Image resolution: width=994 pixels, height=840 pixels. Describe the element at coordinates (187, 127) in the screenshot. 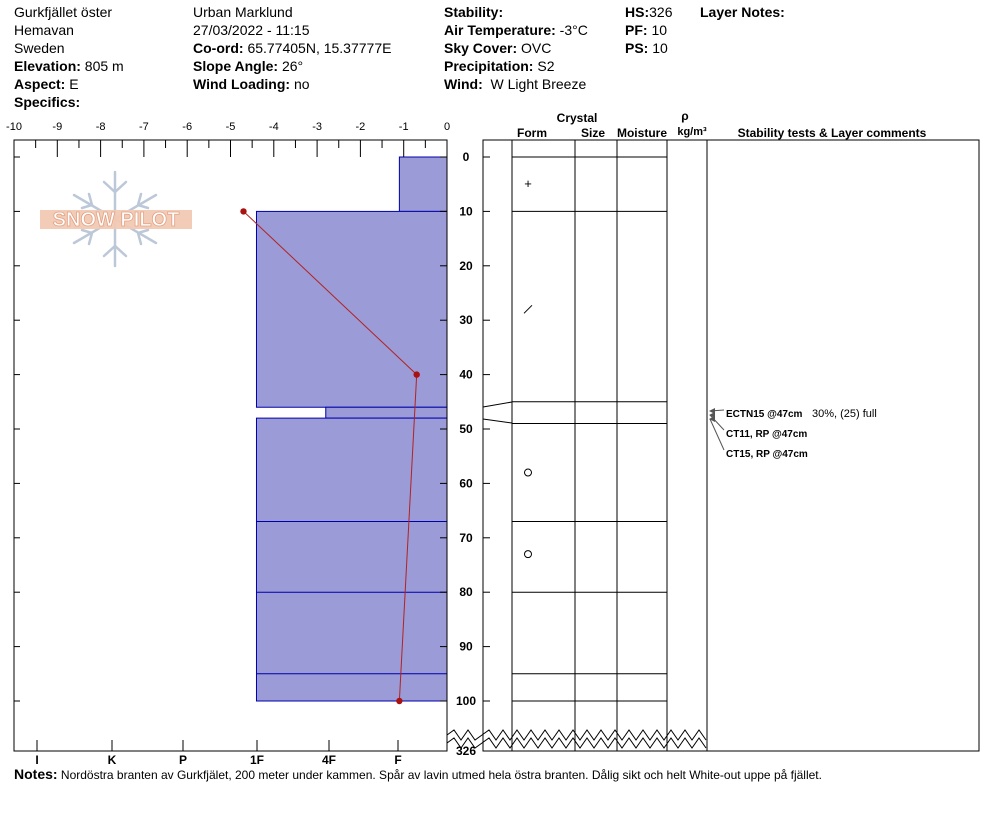

I see `temperature-tick-label: -6` at that location.